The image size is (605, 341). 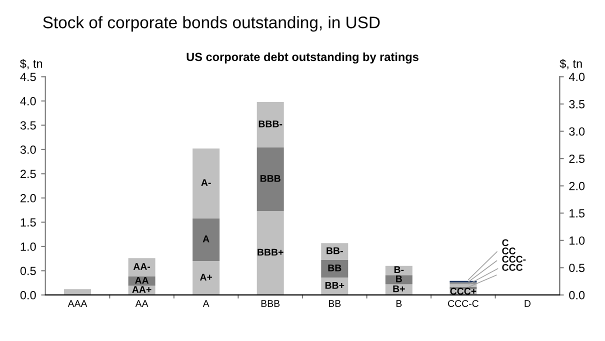 What do you see at coordinates (509, 251) in the screenshot?
I see `data-label: CC` at bounding box center [509, 251].